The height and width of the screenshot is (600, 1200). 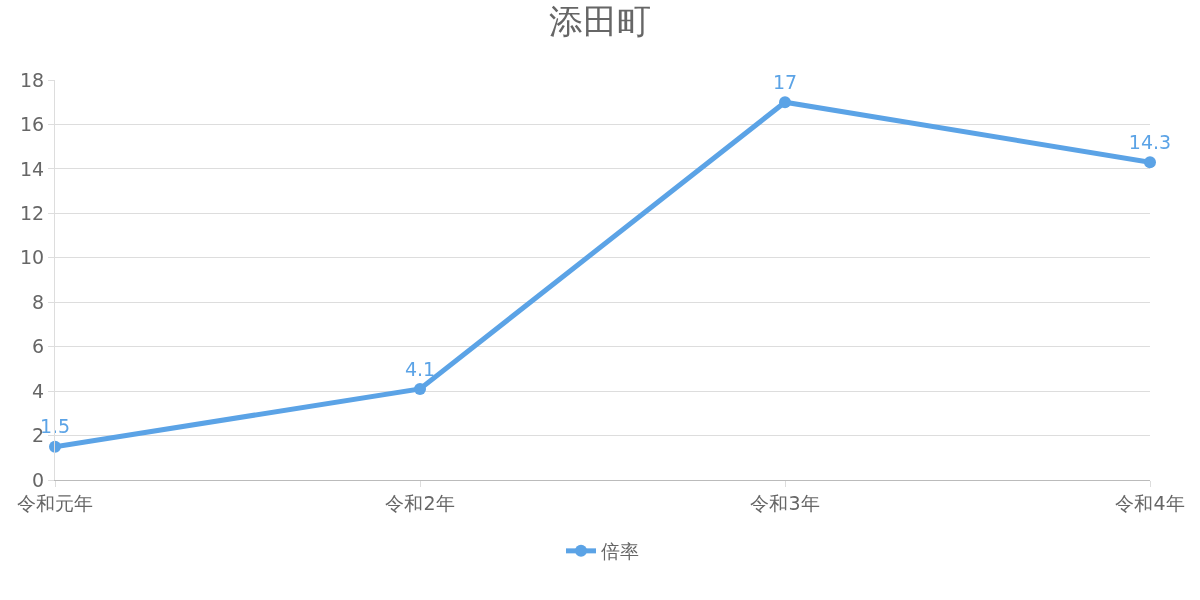 I want to click on x-tick-label: 令和4年, so click(x=1150, y=502).